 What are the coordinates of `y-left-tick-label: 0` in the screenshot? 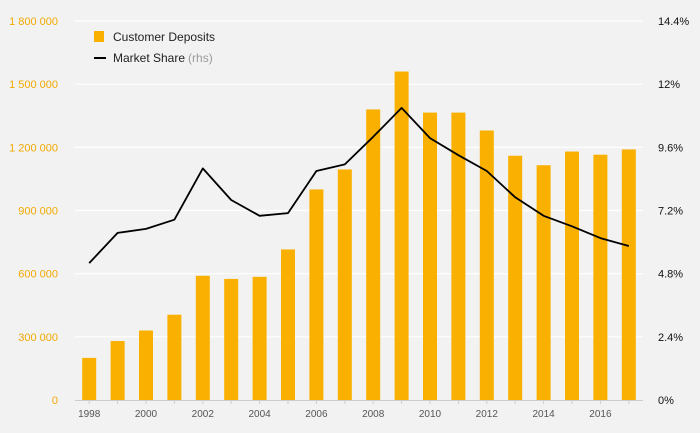 It's located at (55, 401).